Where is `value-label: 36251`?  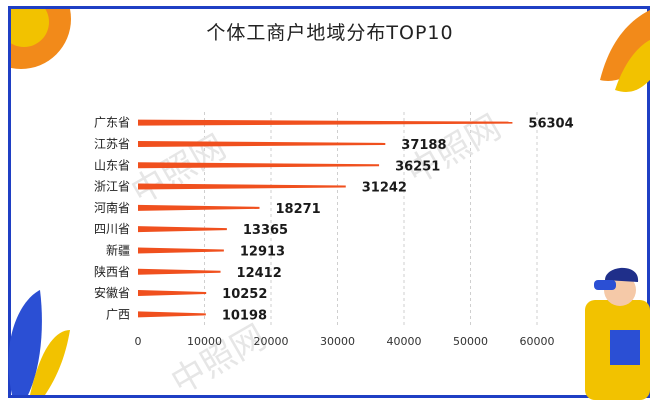
value-label: 36251 is located at coordinates (417, 166).